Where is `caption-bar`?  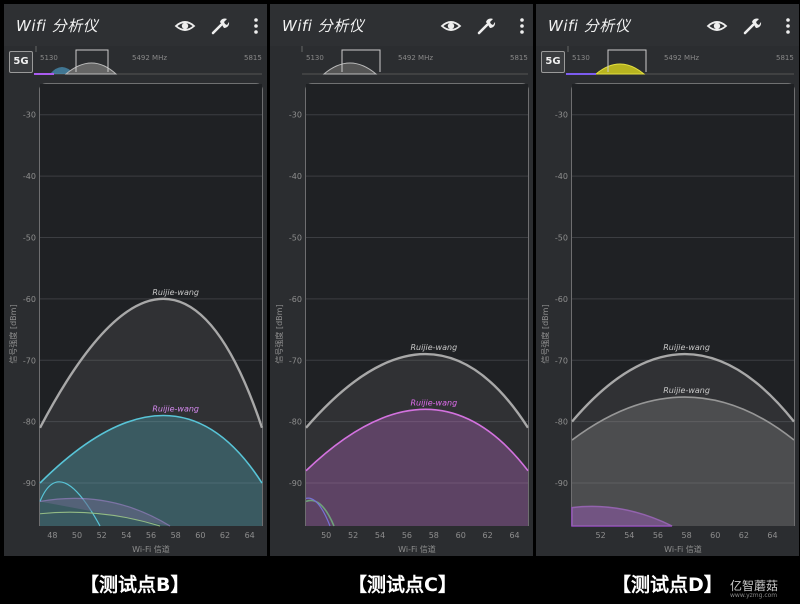 caption-bar is located at coordinates (400, 582).